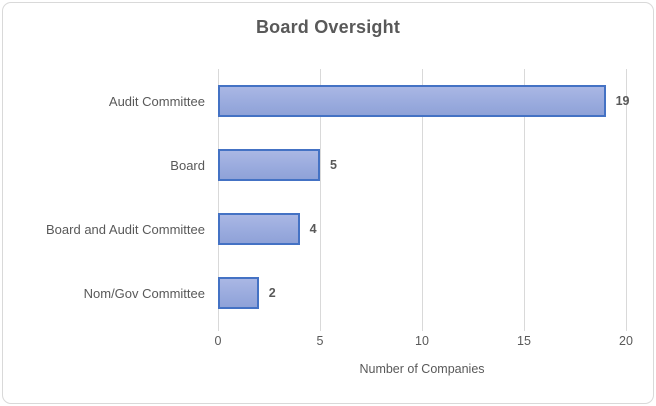 The height and width of the screenshot is (406, 656). I want to click on value-label: 5, so click(333, 165).